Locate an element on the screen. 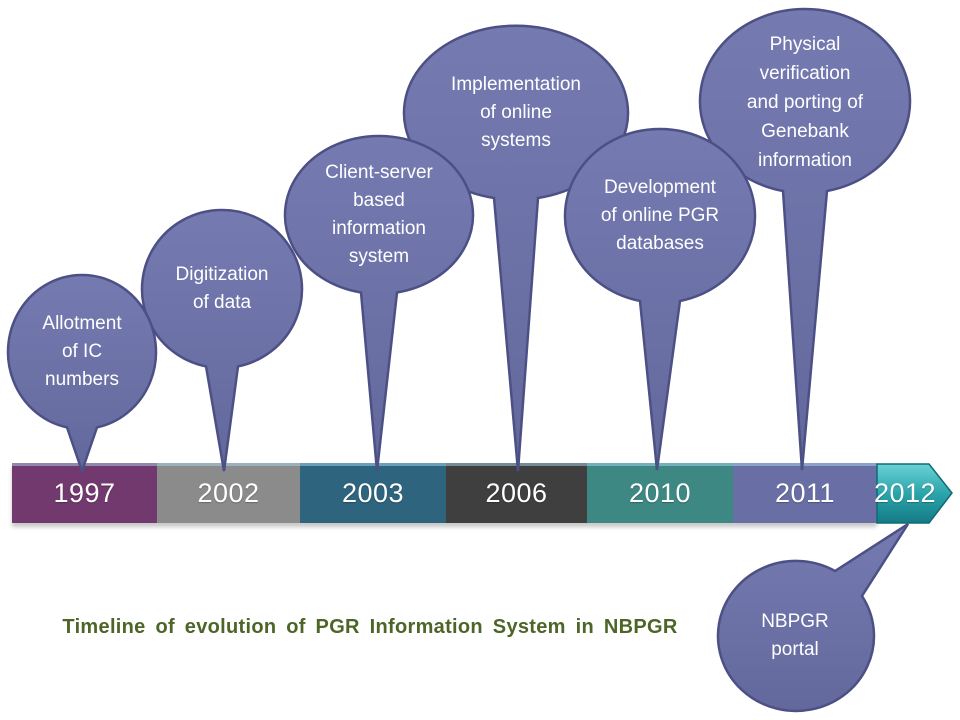 This screenshot has width=960, height=720. year-label-2012: 2012 is located at coordinates (905, 492).